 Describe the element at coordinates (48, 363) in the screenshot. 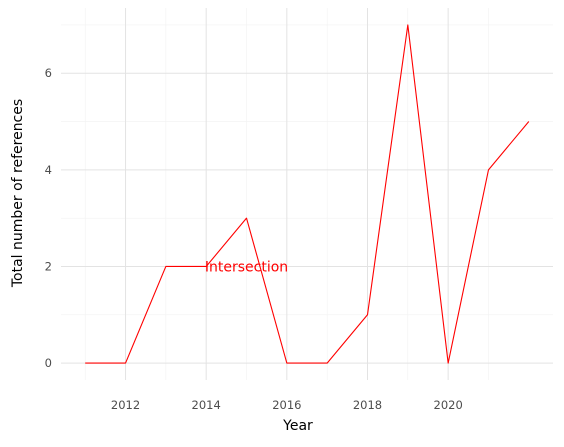

I see `y-tick-label: 0` at that location.